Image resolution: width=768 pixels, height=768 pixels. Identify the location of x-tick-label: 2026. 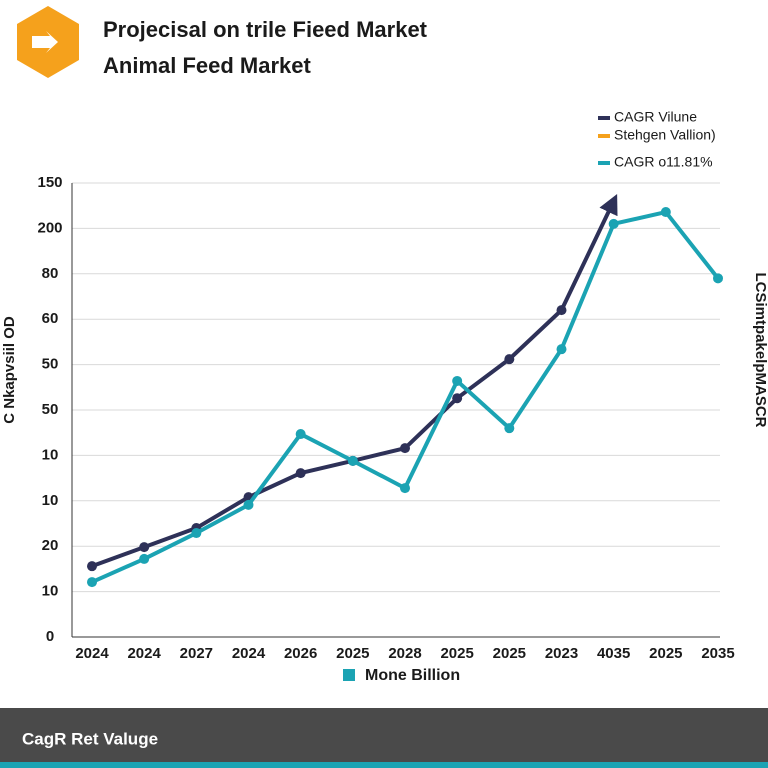
(300, 653).